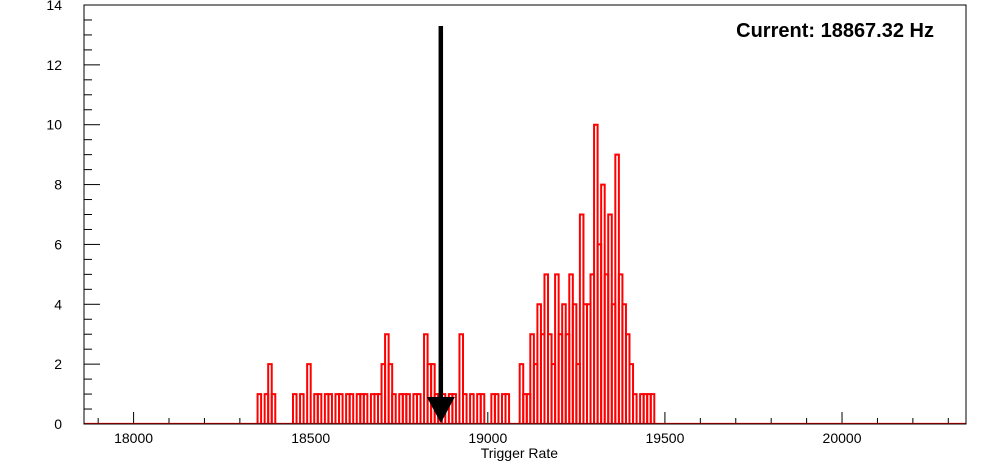  What do you see at coordinates (520, 453) in the screenshot?
I see `x-axis-label: Trigger Rate` at bounding box center [520, 453].